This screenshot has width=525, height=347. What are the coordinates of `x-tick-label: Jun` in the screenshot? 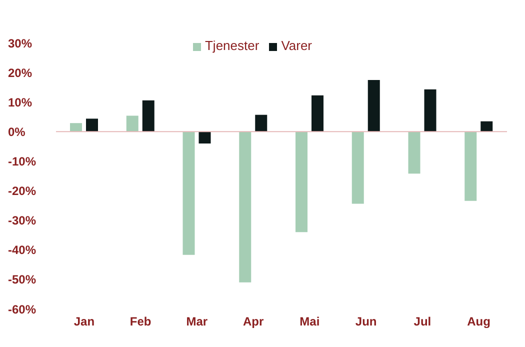 It's located at (366, 321).